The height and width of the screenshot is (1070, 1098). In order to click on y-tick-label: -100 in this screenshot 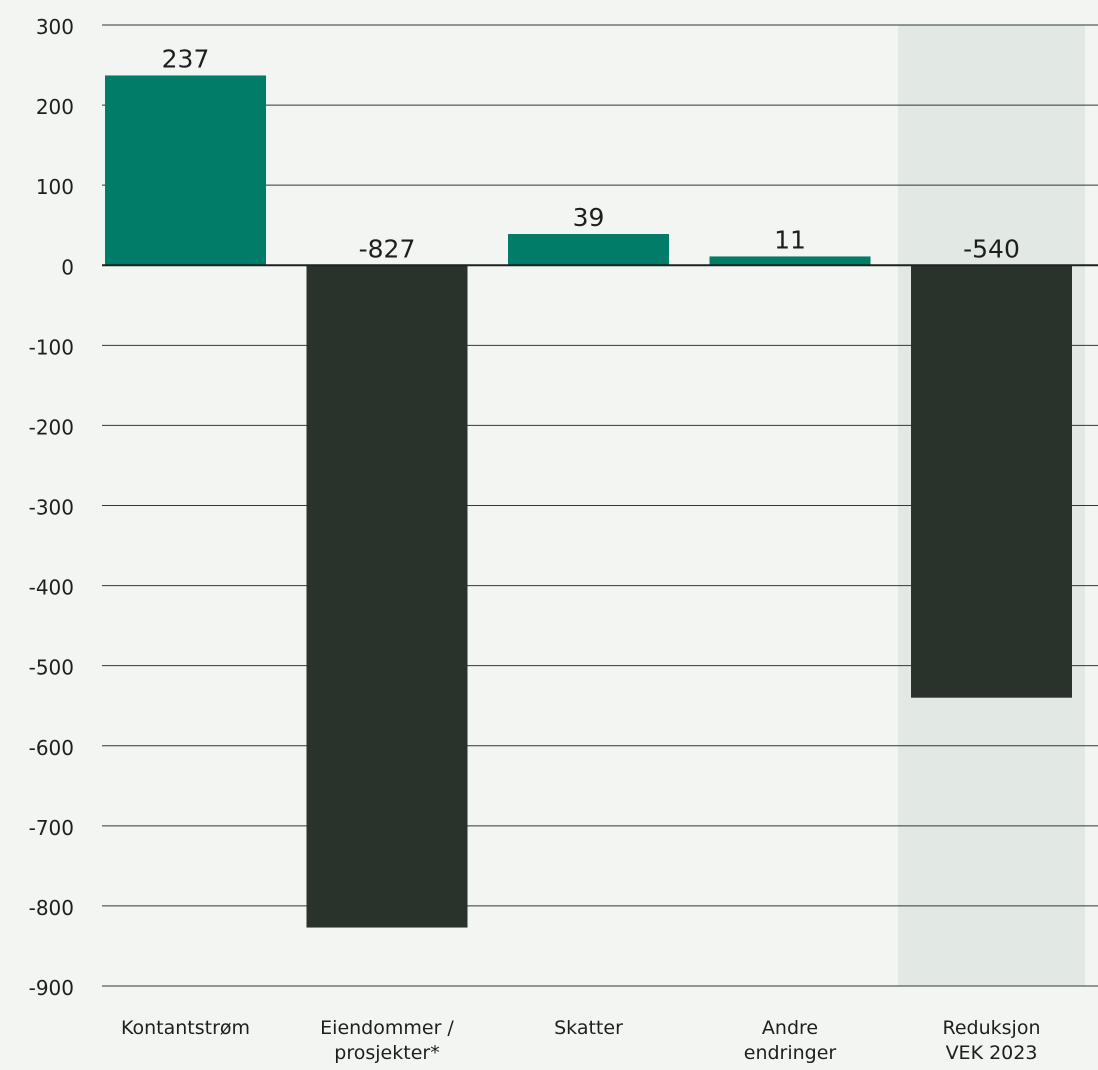, I will do `click(51, 347)`.